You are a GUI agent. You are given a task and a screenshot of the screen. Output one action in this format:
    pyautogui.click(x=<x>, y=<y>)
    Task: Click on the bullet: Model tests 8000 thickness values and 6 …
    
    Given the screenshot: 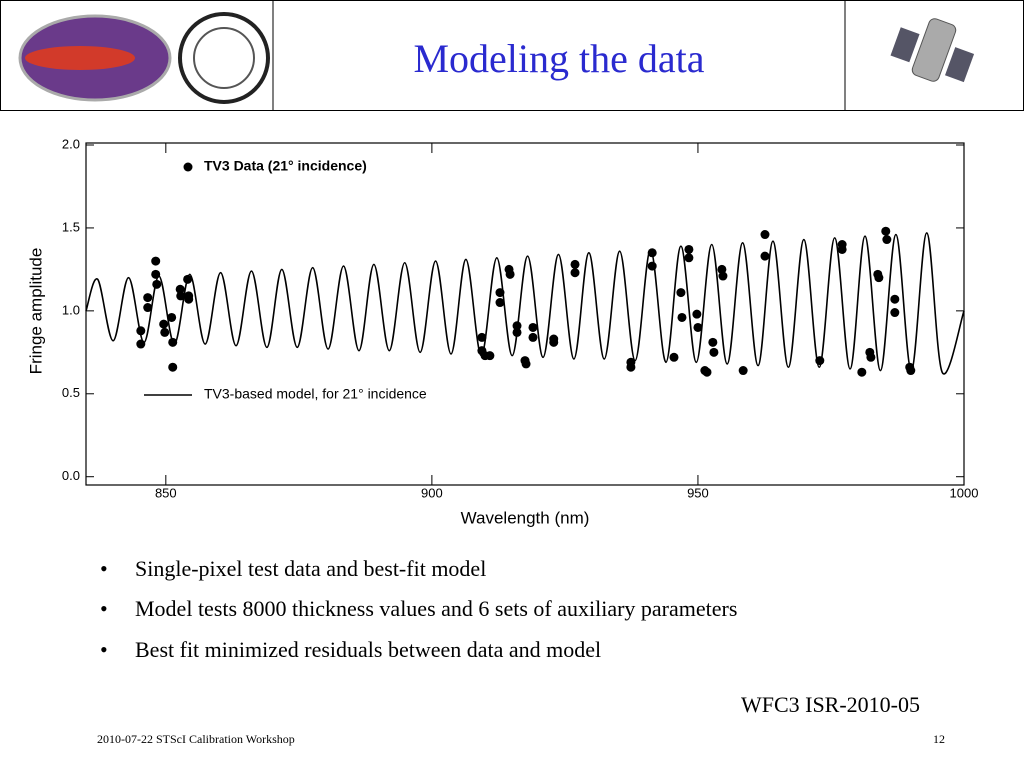 What is the action you would take?
    pyautogui.click(x=436, y=608)
    